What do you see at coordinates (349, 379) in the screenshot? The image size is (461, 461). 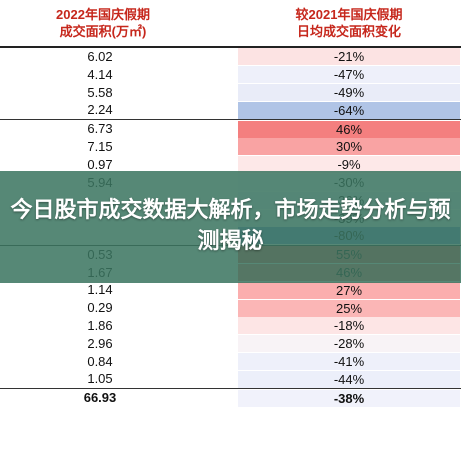 I see `change-cell: -44%` at bounding box center [349, 379].